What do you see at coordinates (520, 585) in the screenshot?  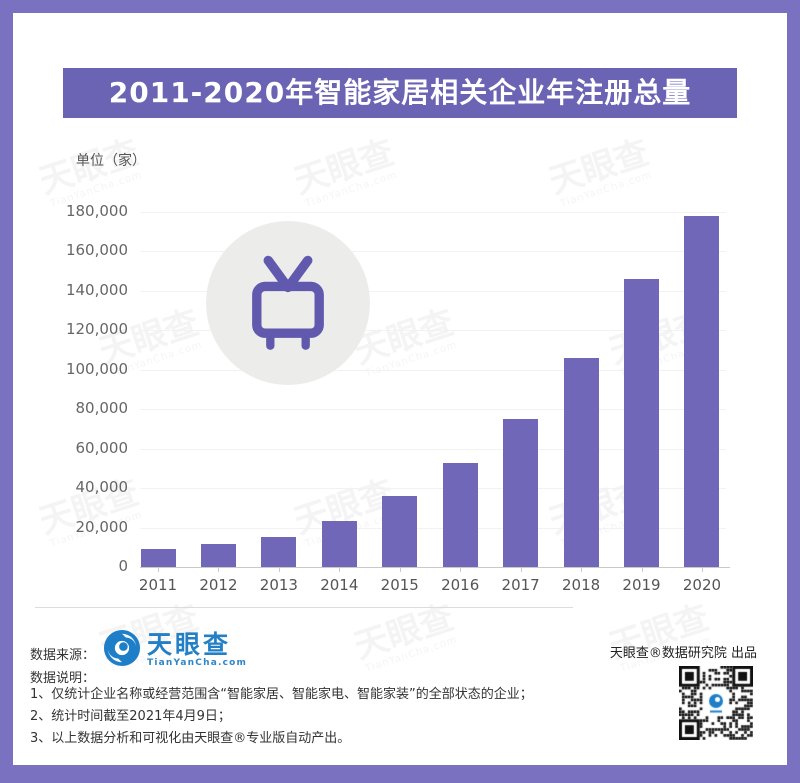 I see `x-tick-label: 2017` at bounding box center [520, 585].